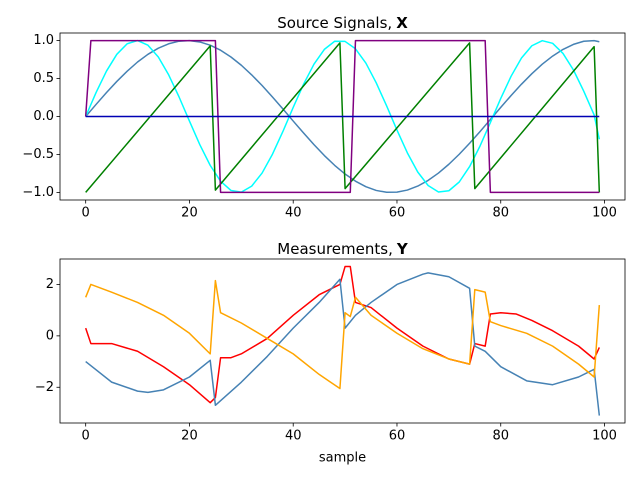  Describe the element at coordinates (43, 116) in the screenshot. I see `y-tick-label: 0.0` at that location.